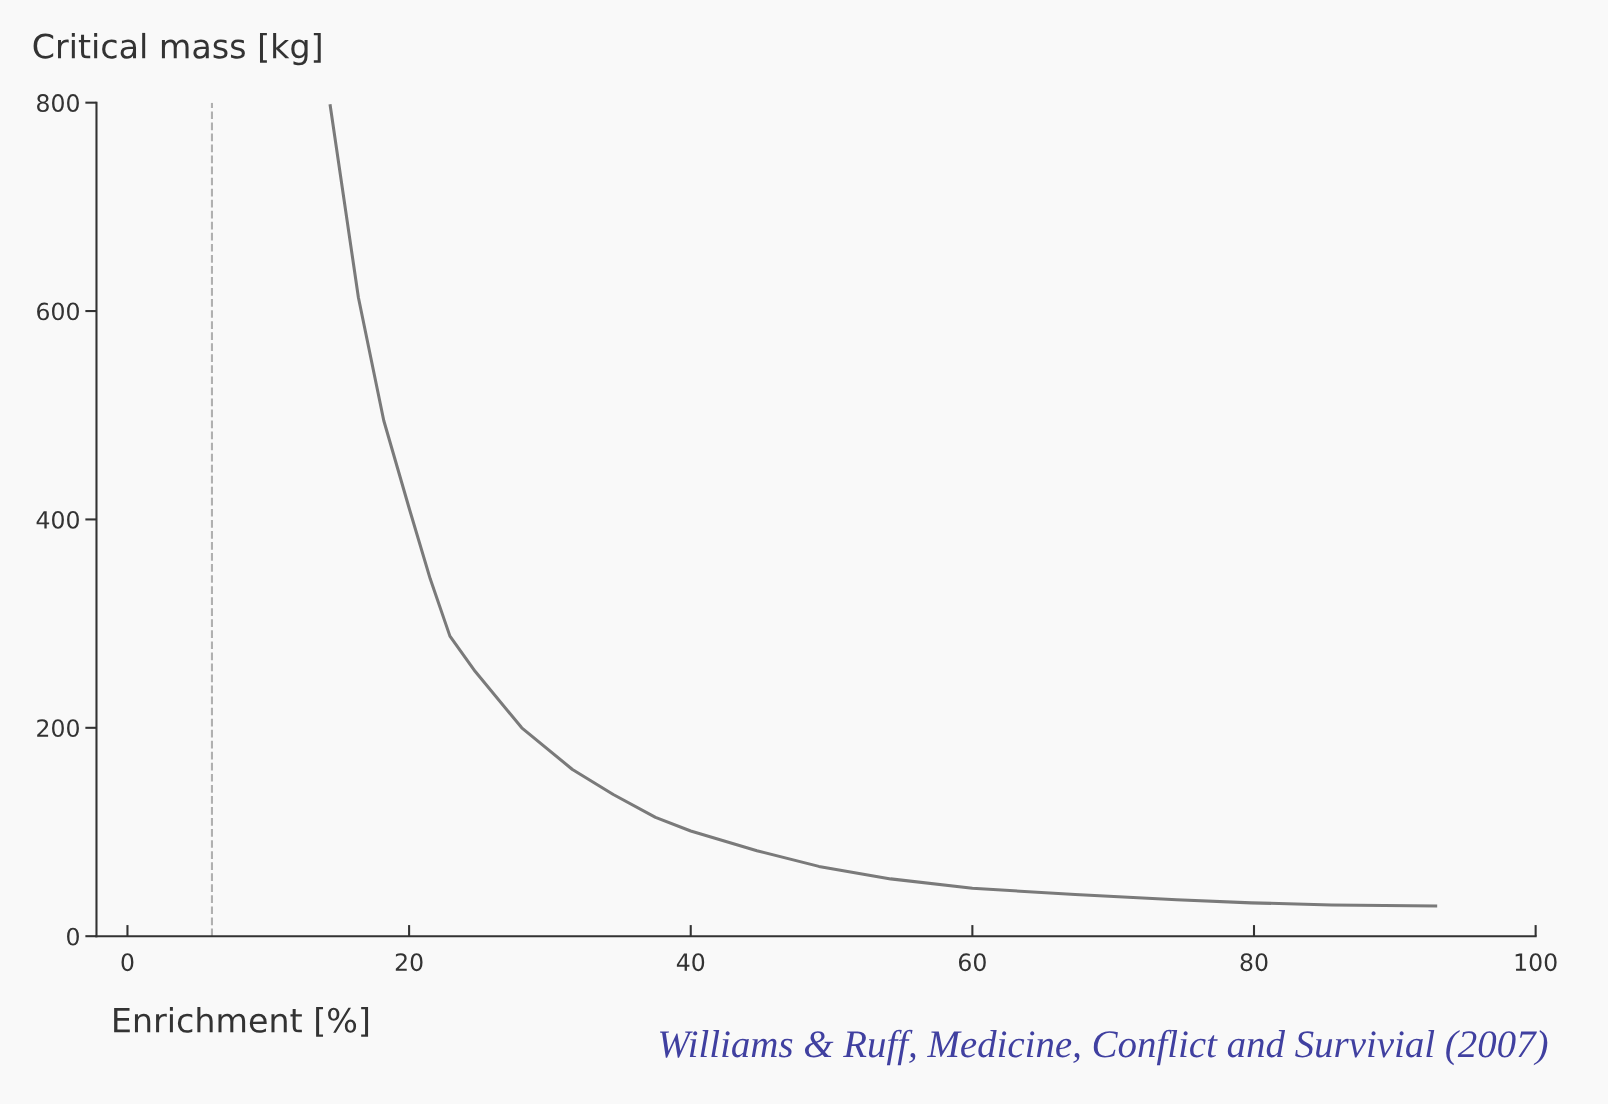  I want to click on x-axis-title: Enrichment [%], so click(241, 1022).